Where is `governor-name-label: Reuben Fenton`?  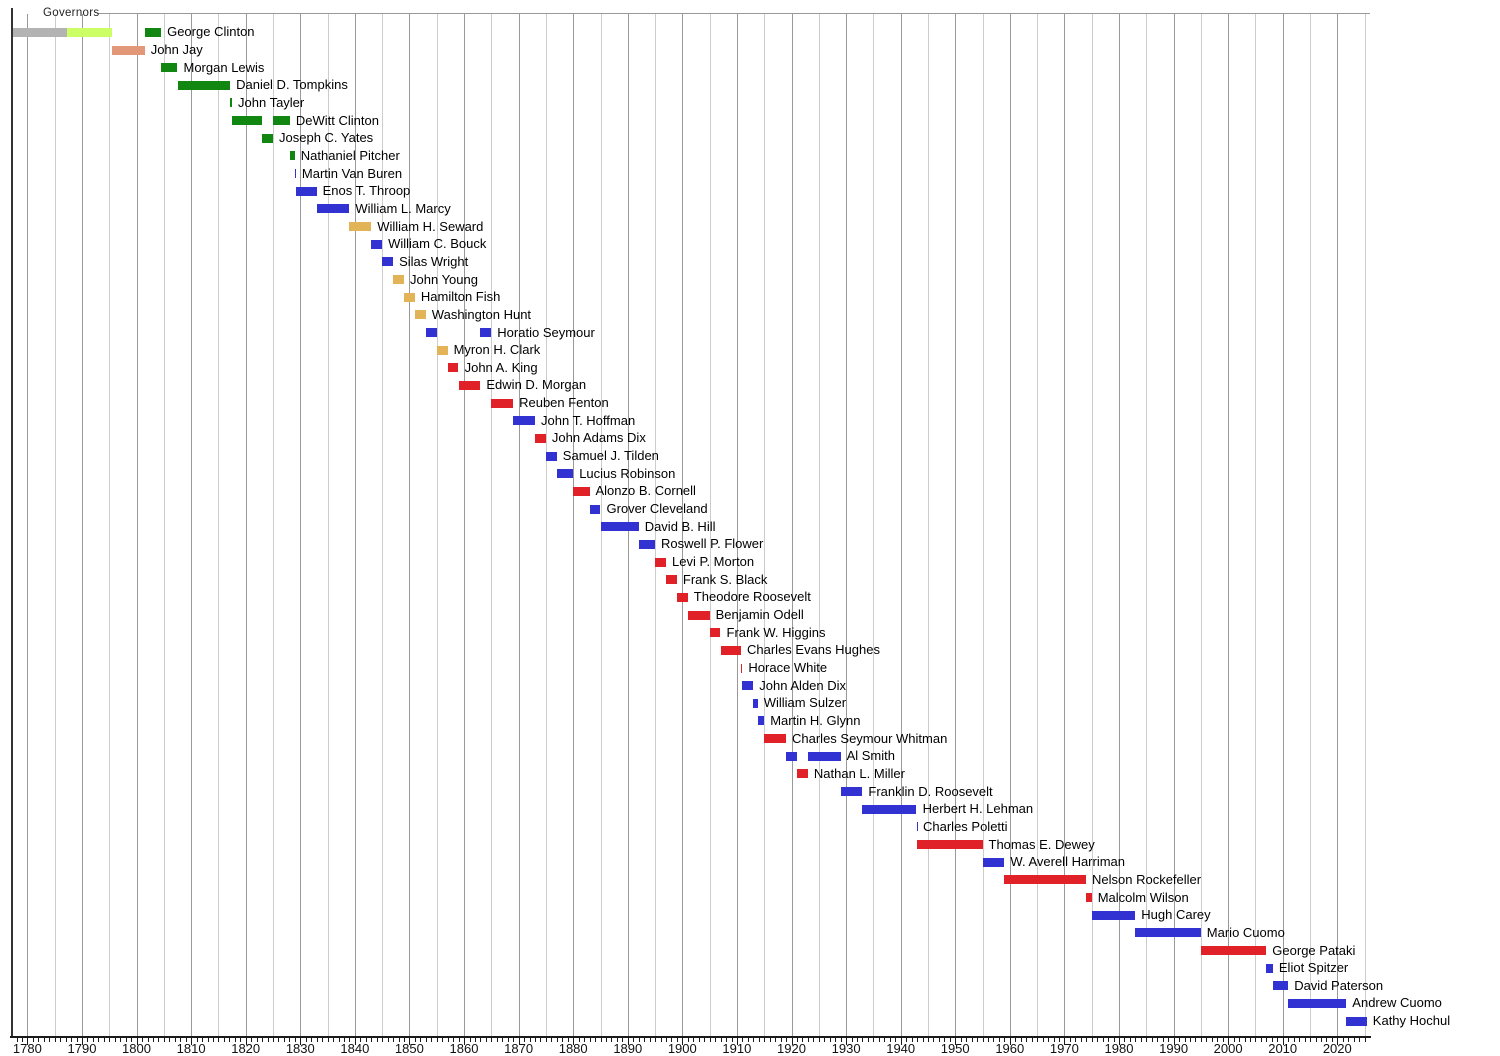 governor-name-label: Reuben Fenton is located at coordinates (564, 403).